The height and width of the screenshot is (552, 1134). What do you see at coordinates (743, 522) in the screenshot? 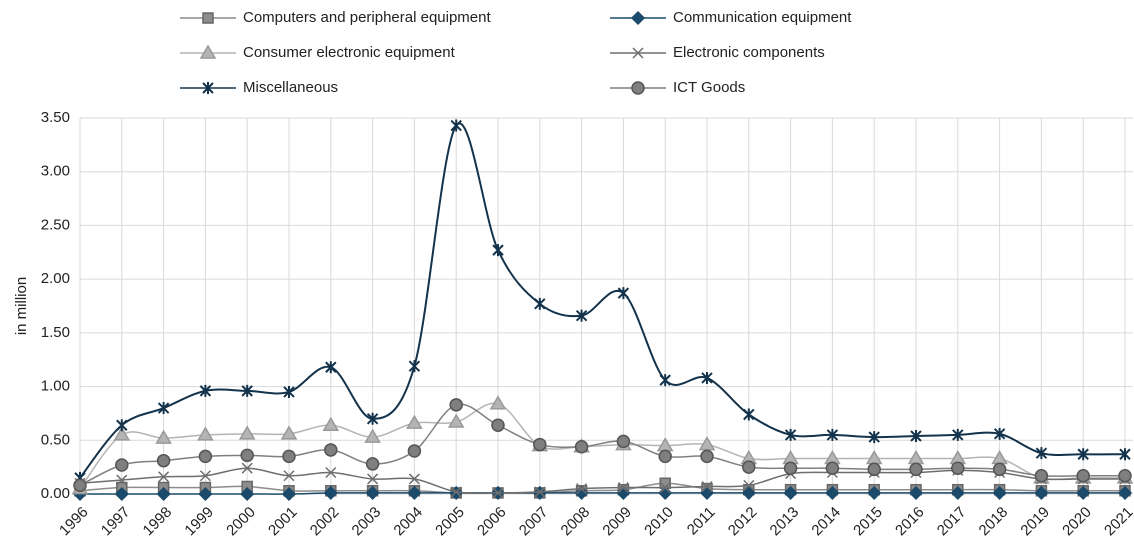
I see `x-tick-label: 2012` at bounding box center [743, 522].